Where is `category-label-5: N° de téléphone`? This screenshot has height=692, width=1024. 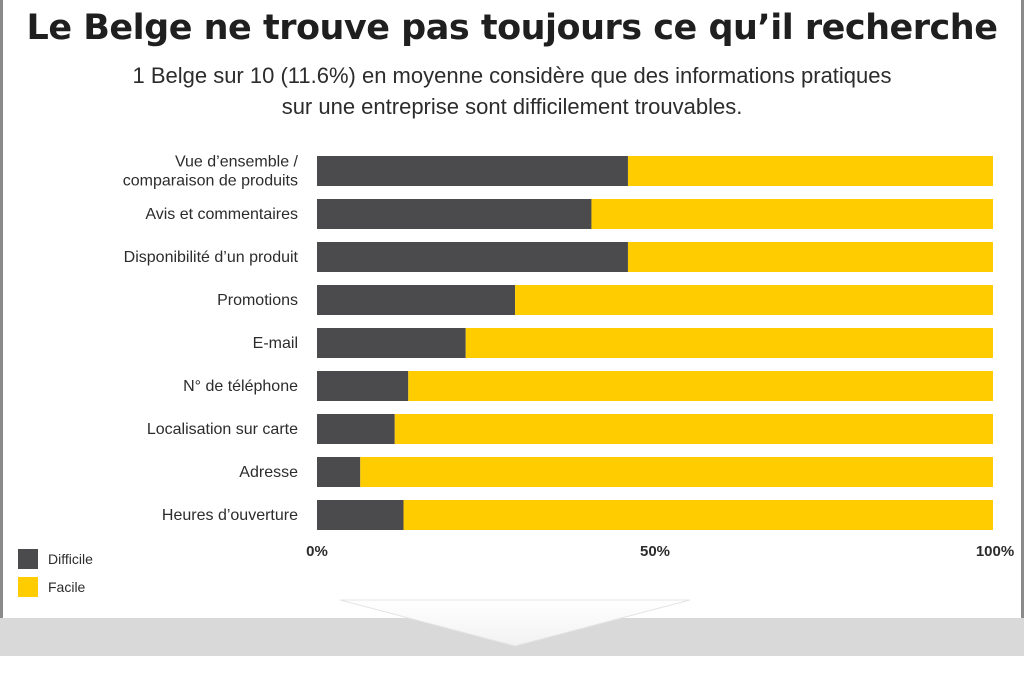
category-label-5: N° de téléphone is located at coordinates (240, 386).